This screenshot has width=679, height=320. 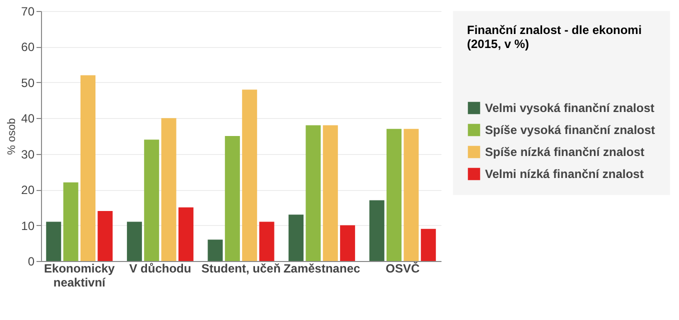 I want to click on y-tick-label: 20, so click(x=28, y=190).